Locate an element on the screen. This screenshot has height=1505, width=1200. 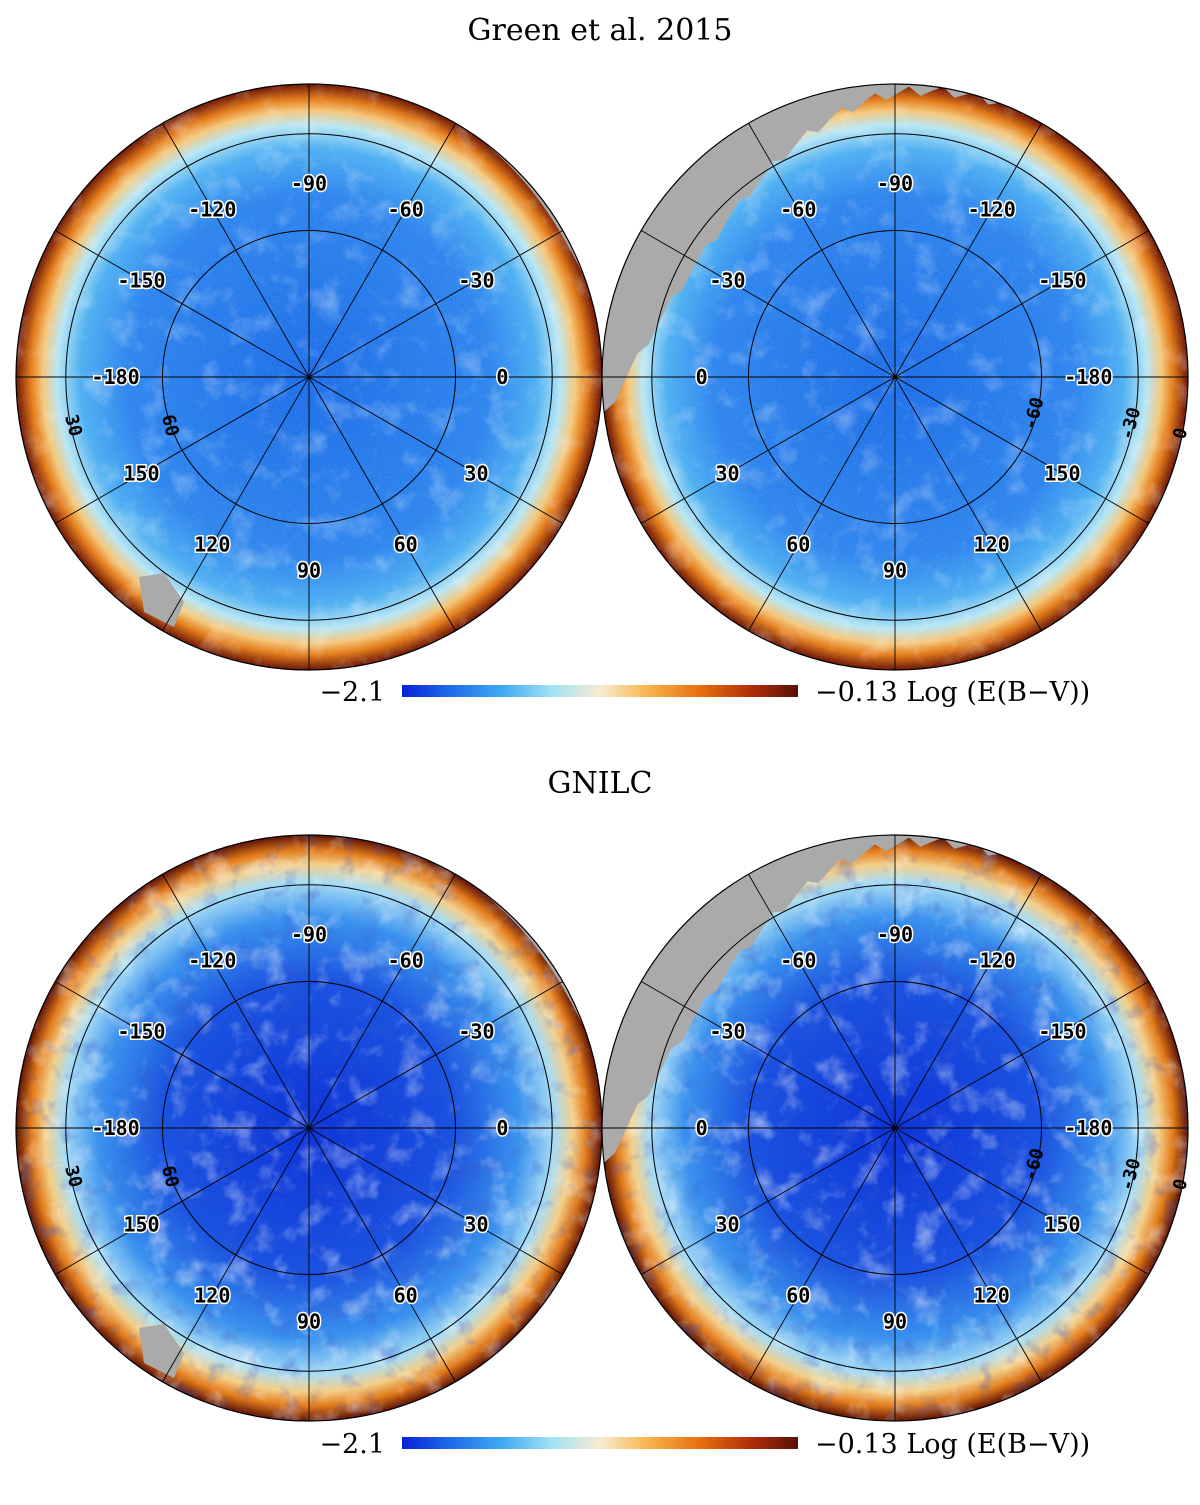
panel-title: GNILC is located at coordinates (600, 783).